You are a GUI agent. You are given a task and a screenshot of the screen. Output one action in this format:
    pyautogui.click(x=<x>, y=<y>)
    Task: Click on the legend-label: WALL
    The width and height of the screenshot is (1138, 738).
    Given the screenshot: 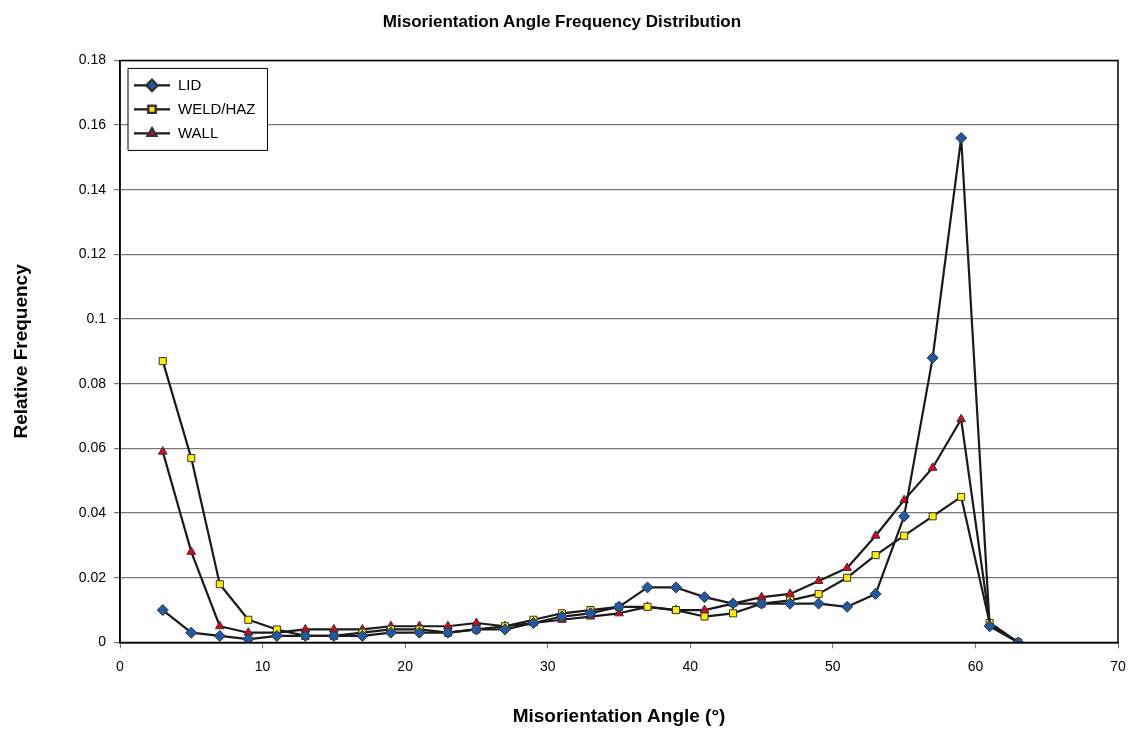 What is the action you would take?
    pyautogui.click(x=198, y=132)
    